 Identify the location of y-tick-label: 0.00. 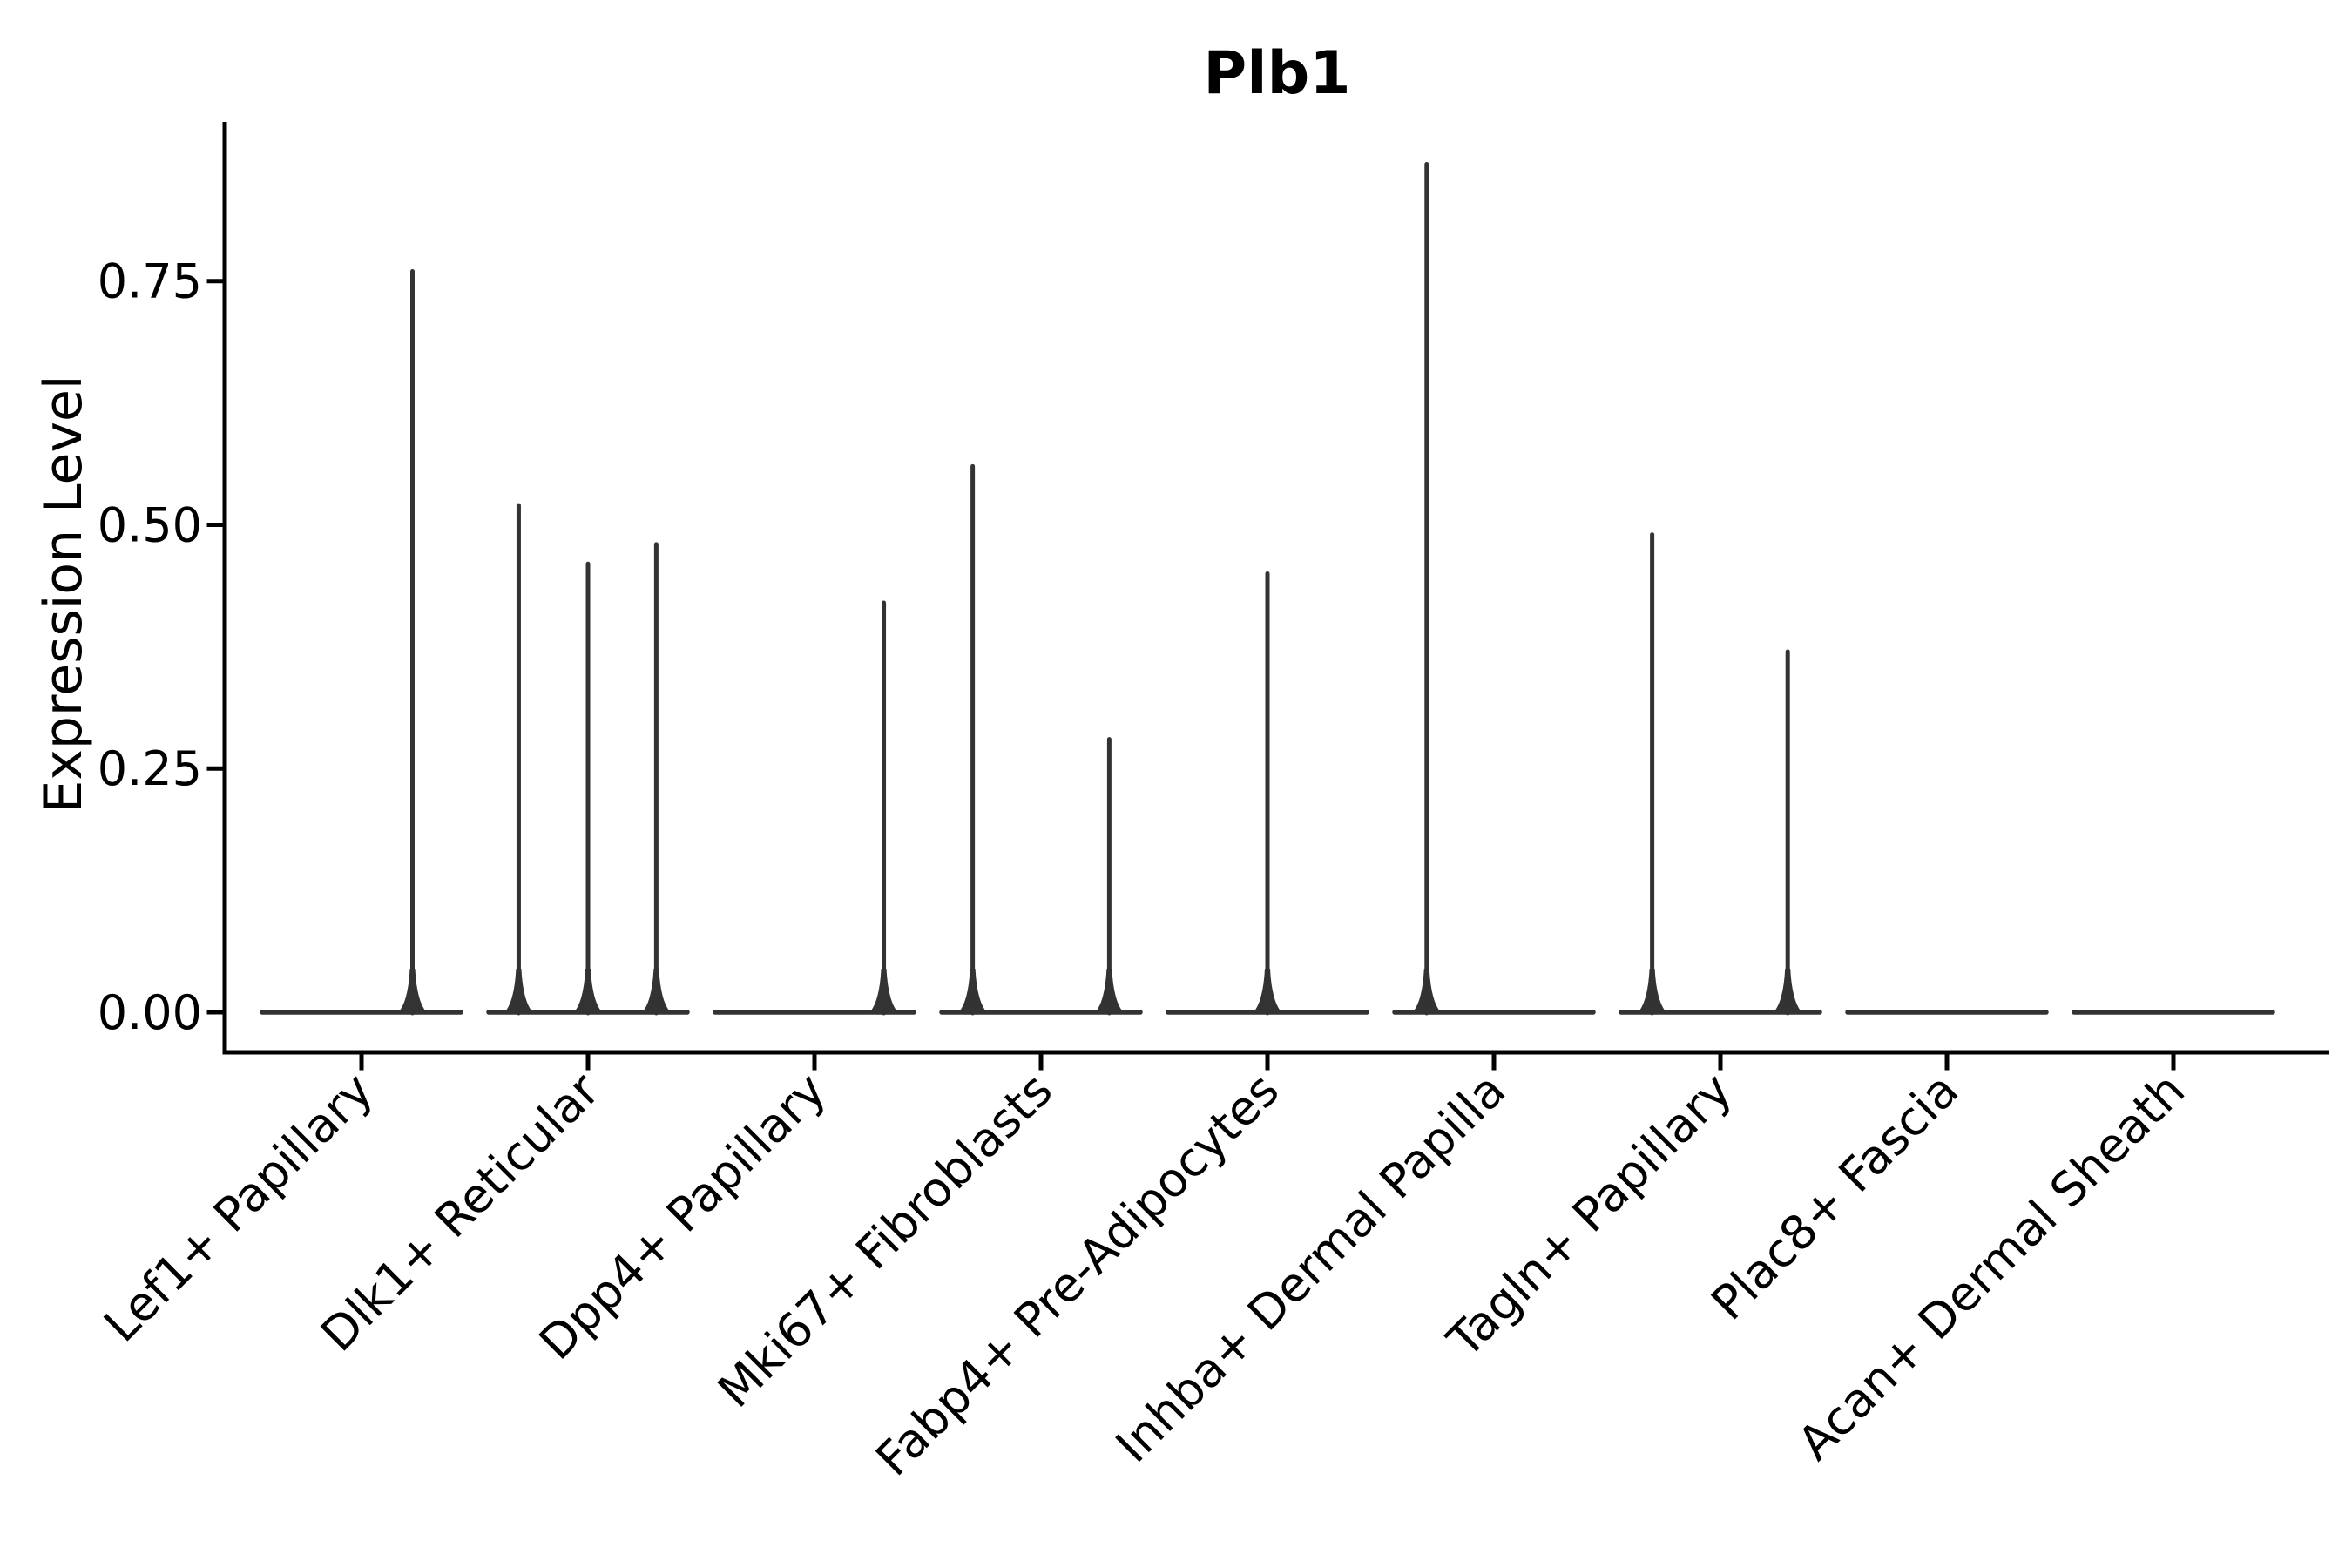
(150, 1013).